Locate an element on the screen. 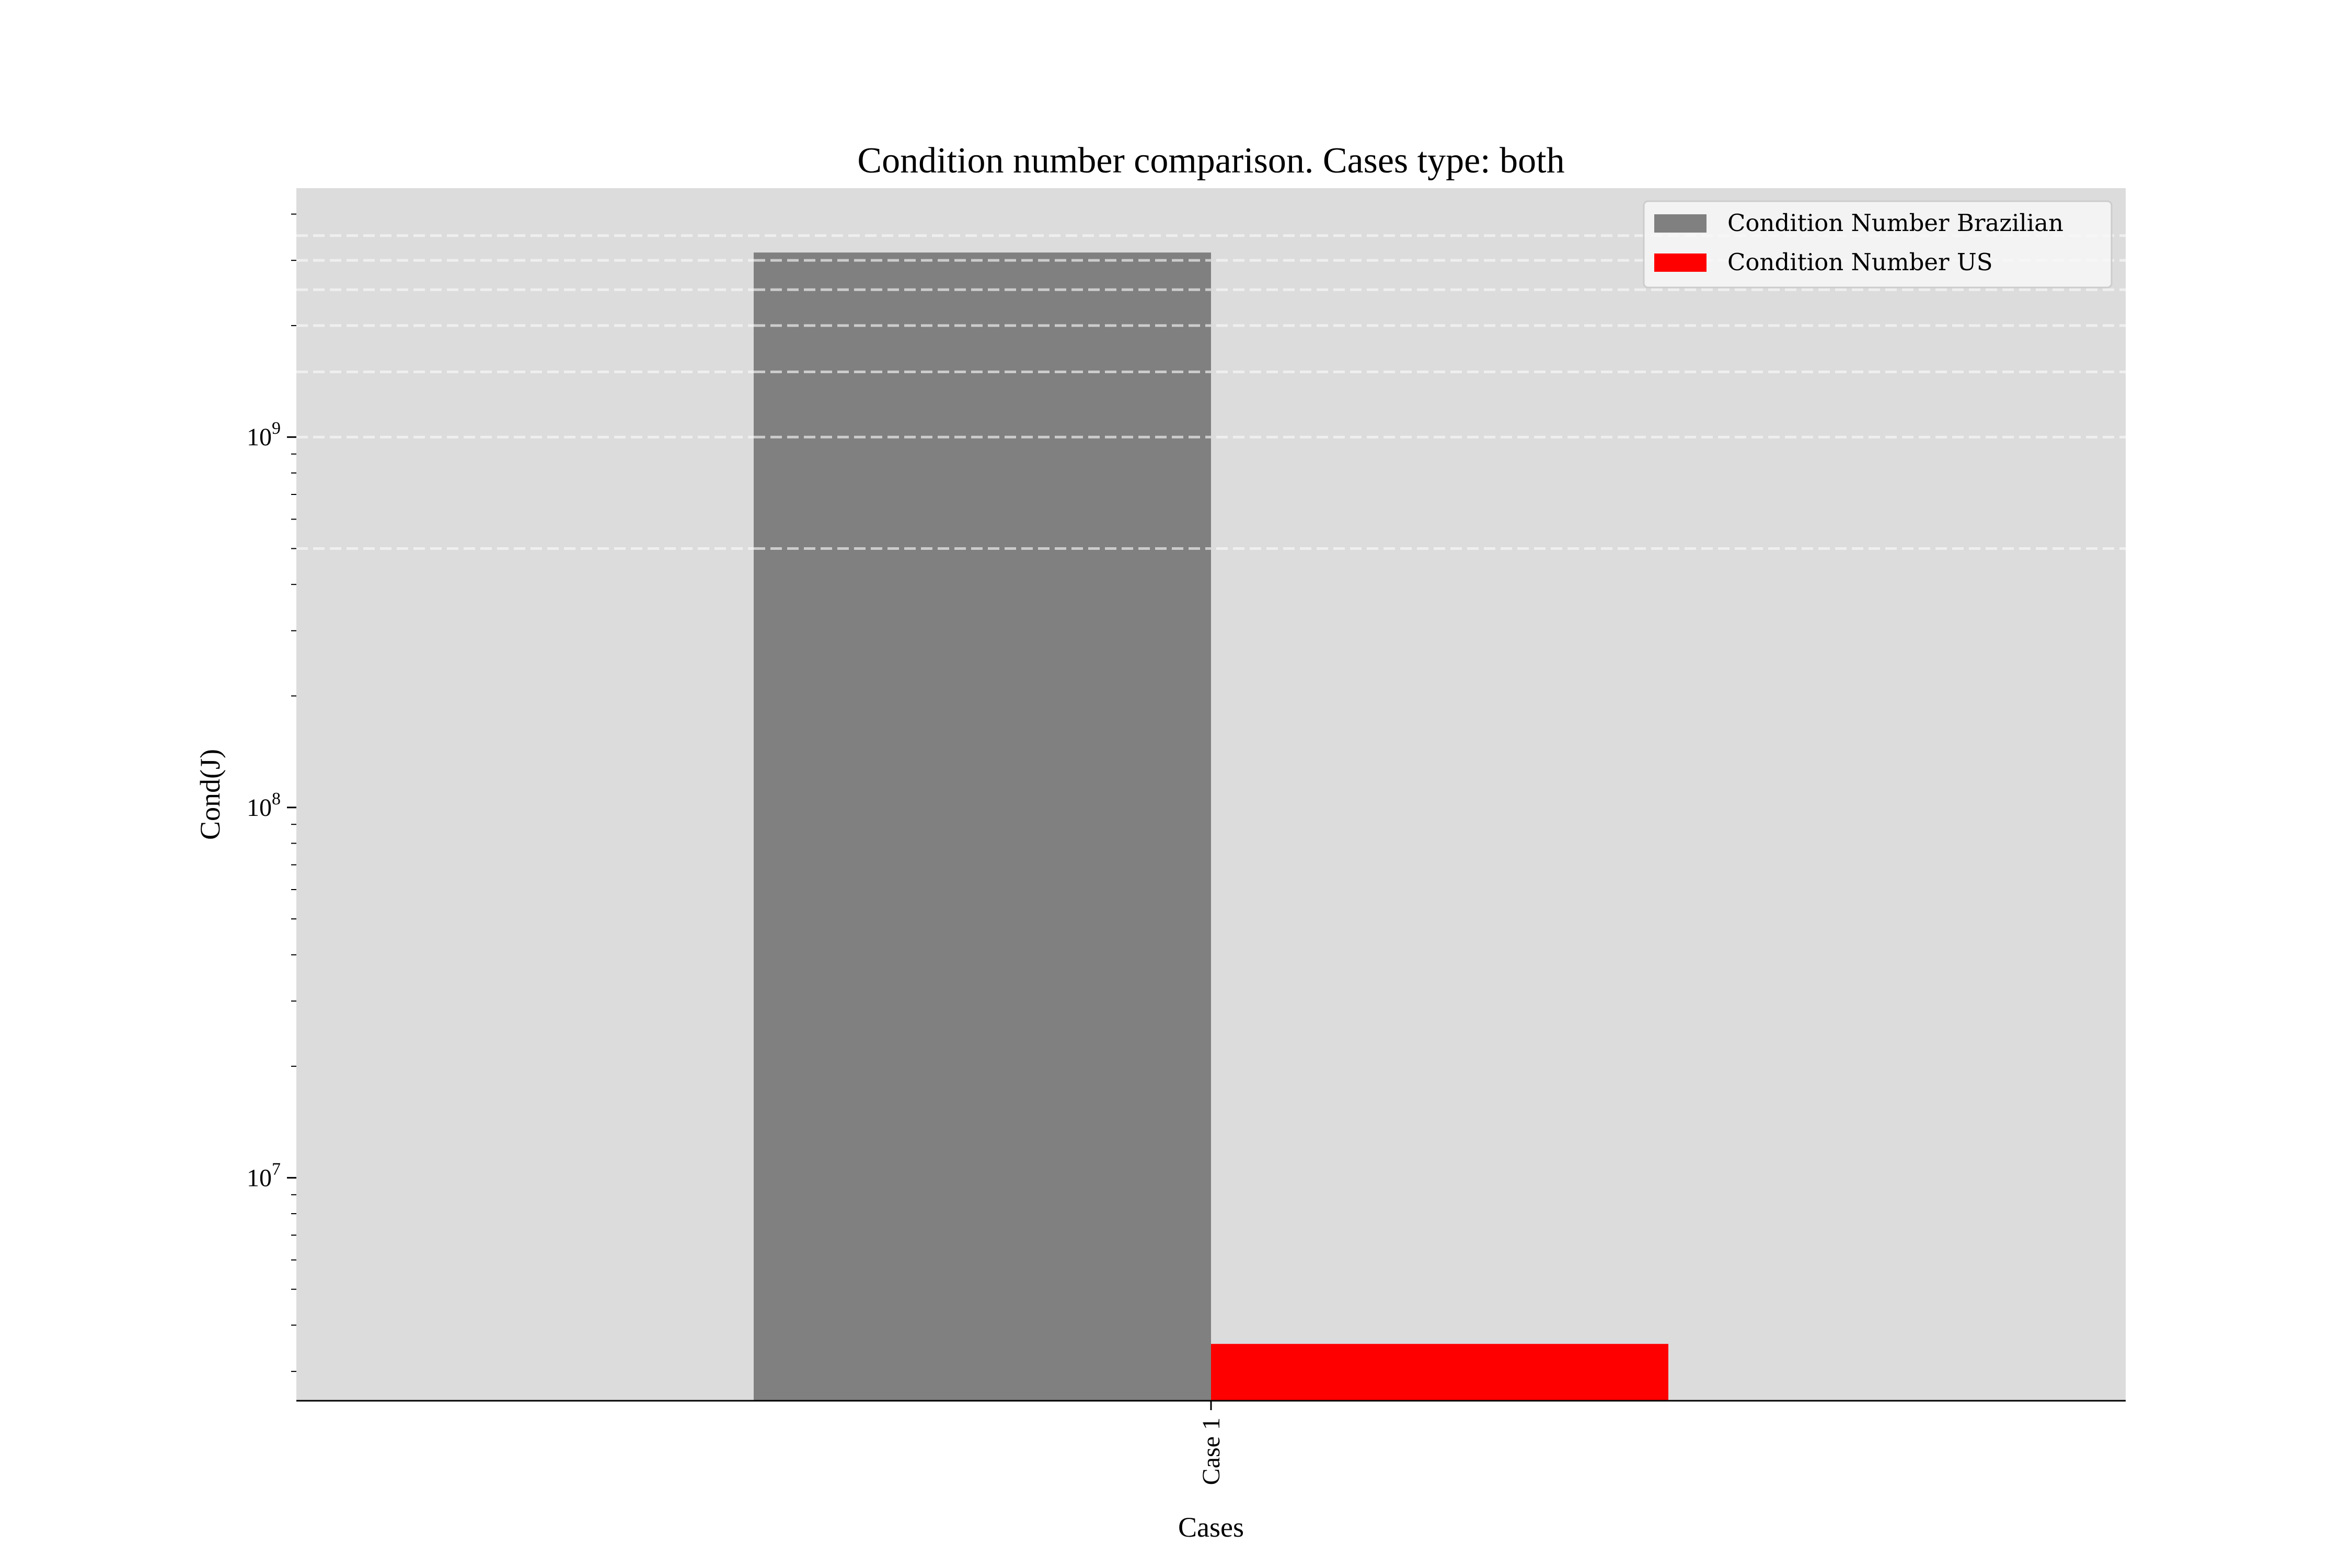 This screenshot has width=2352, height=1568. legend-swatch-brazilian is located at coordinates (1680, 223).